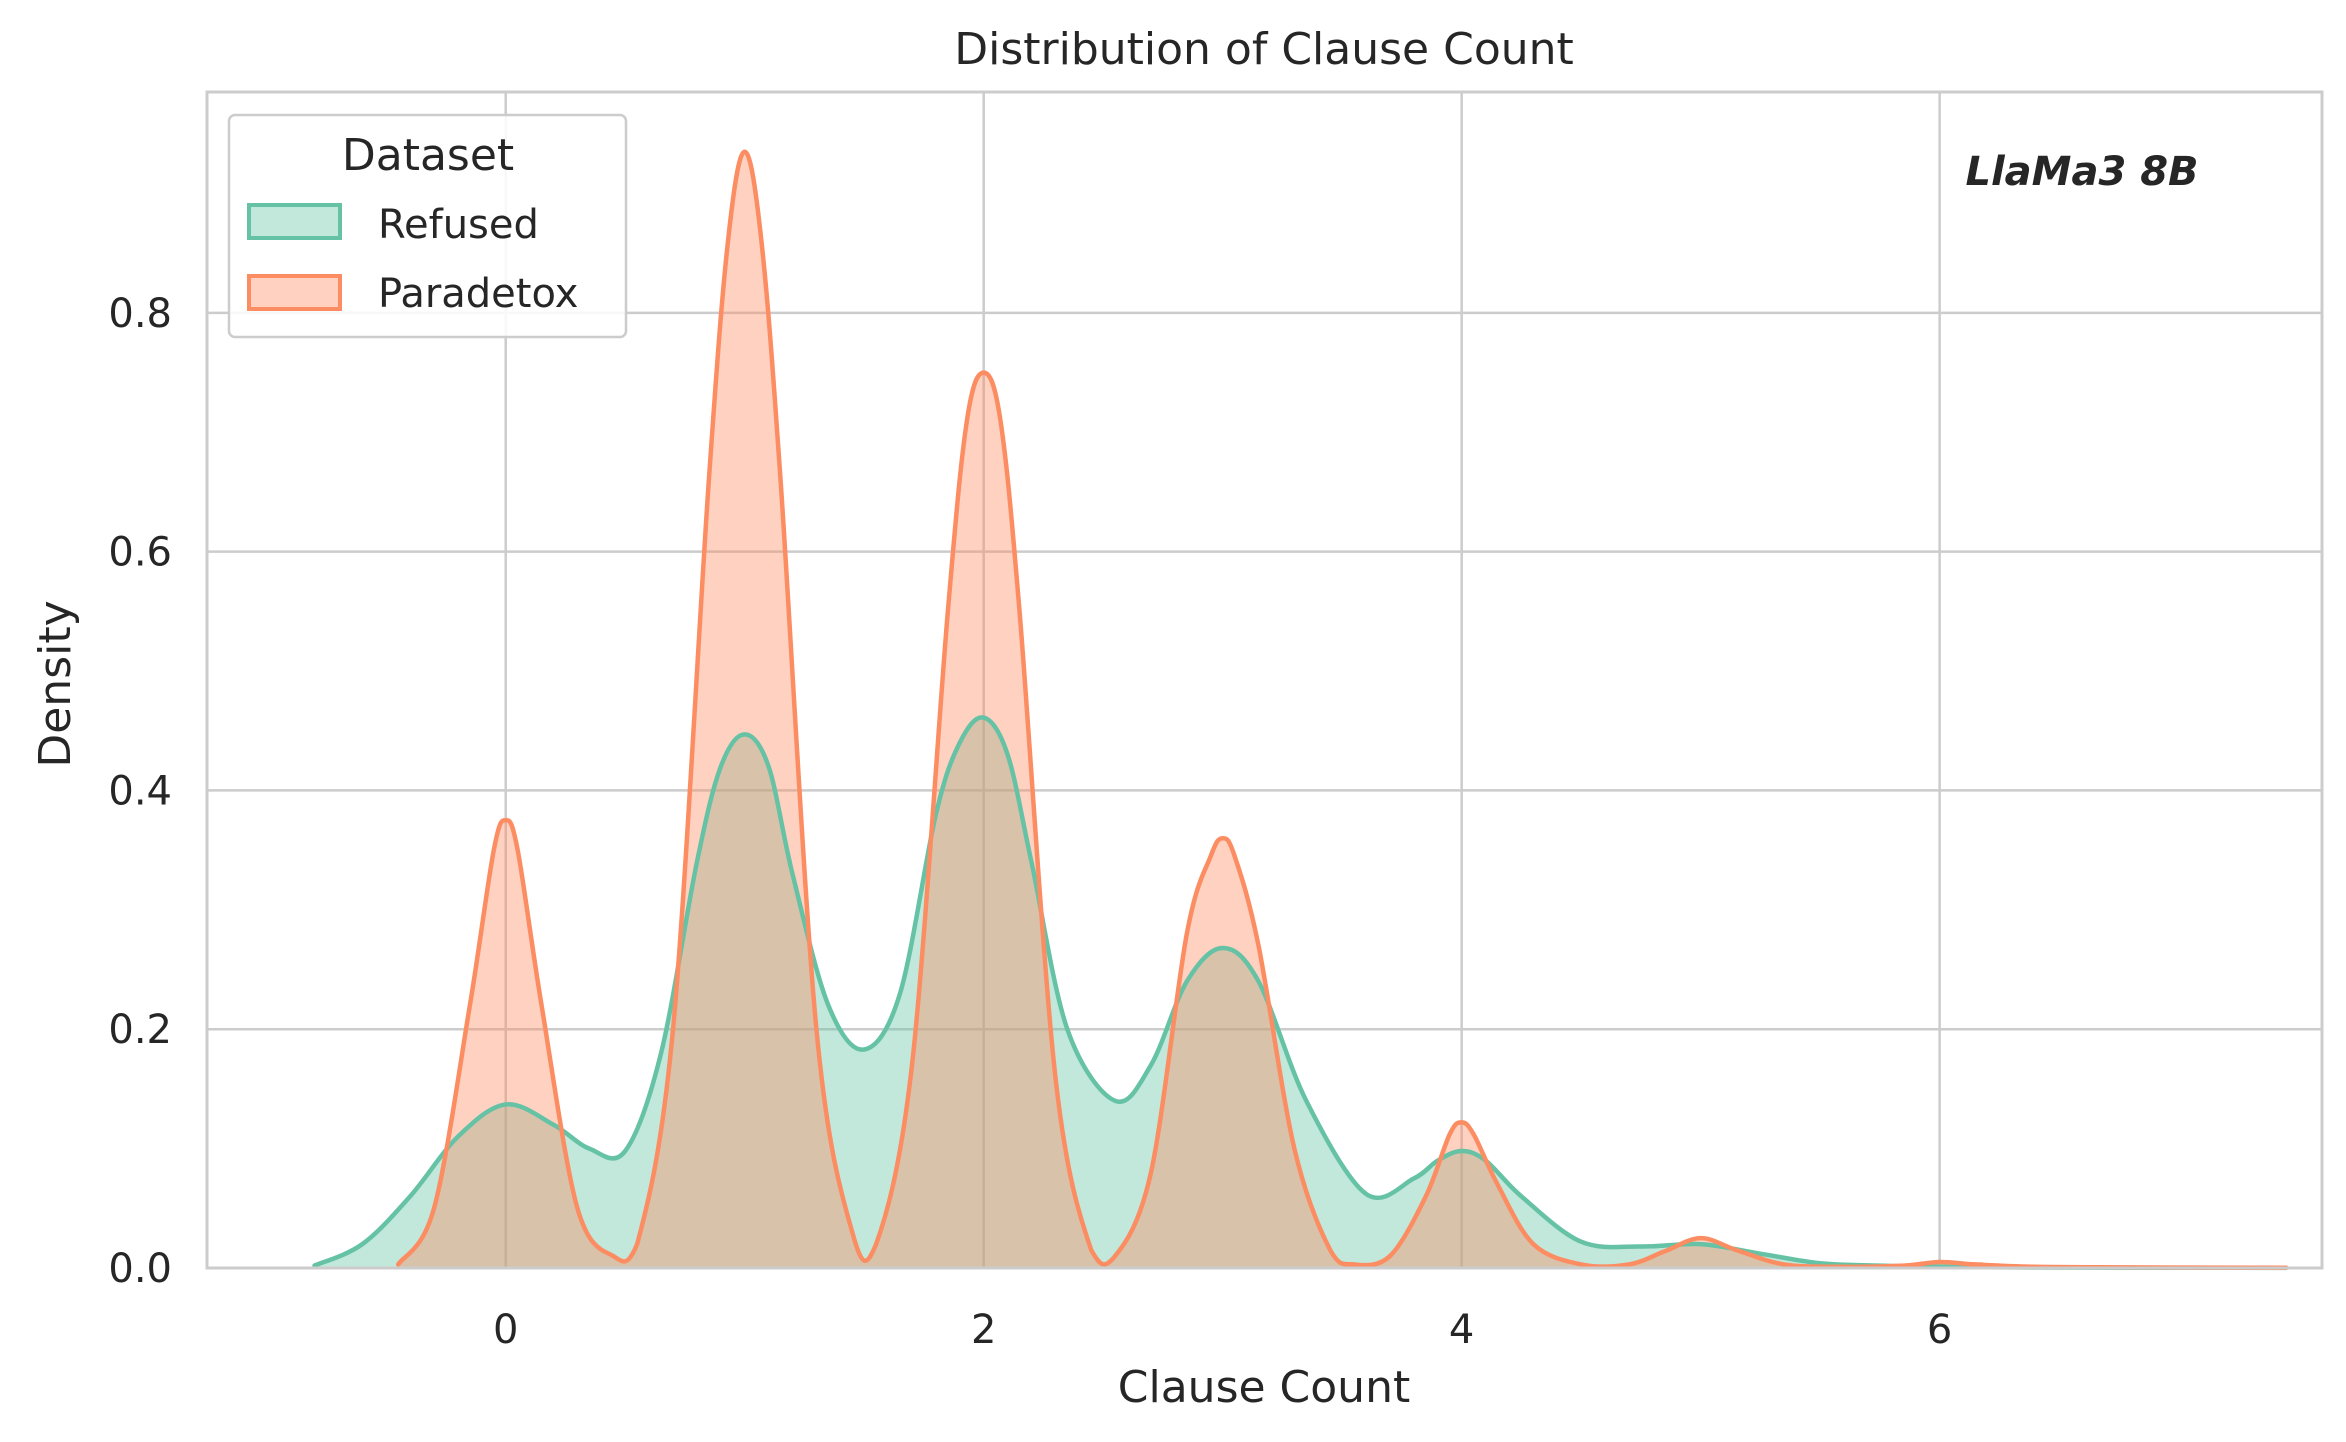  I want to click on y-tick-label: 0.0, so click(140, 1269).